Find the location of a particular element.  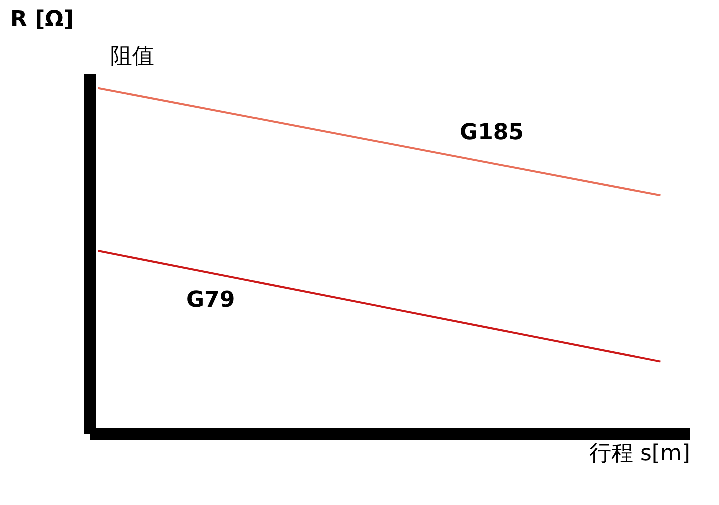

y-axis-title: R [Ω] is located at coordinates (42, 20).